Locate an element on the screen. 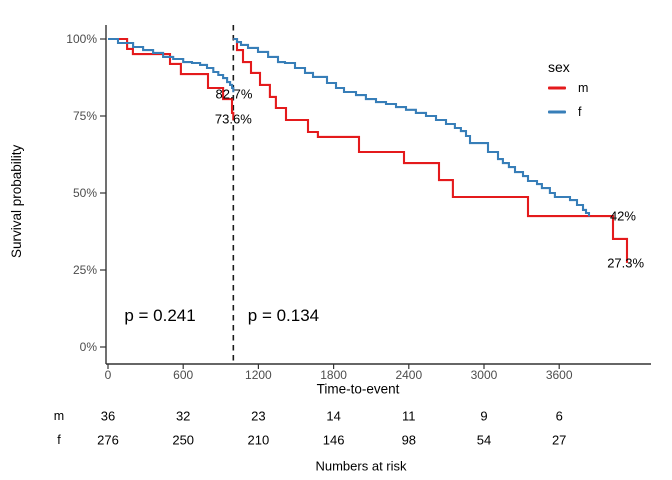 Image resolution: width=672 pixels, height=480 pixels. end-survival-f: 42% is located at coordinates (622, 216).